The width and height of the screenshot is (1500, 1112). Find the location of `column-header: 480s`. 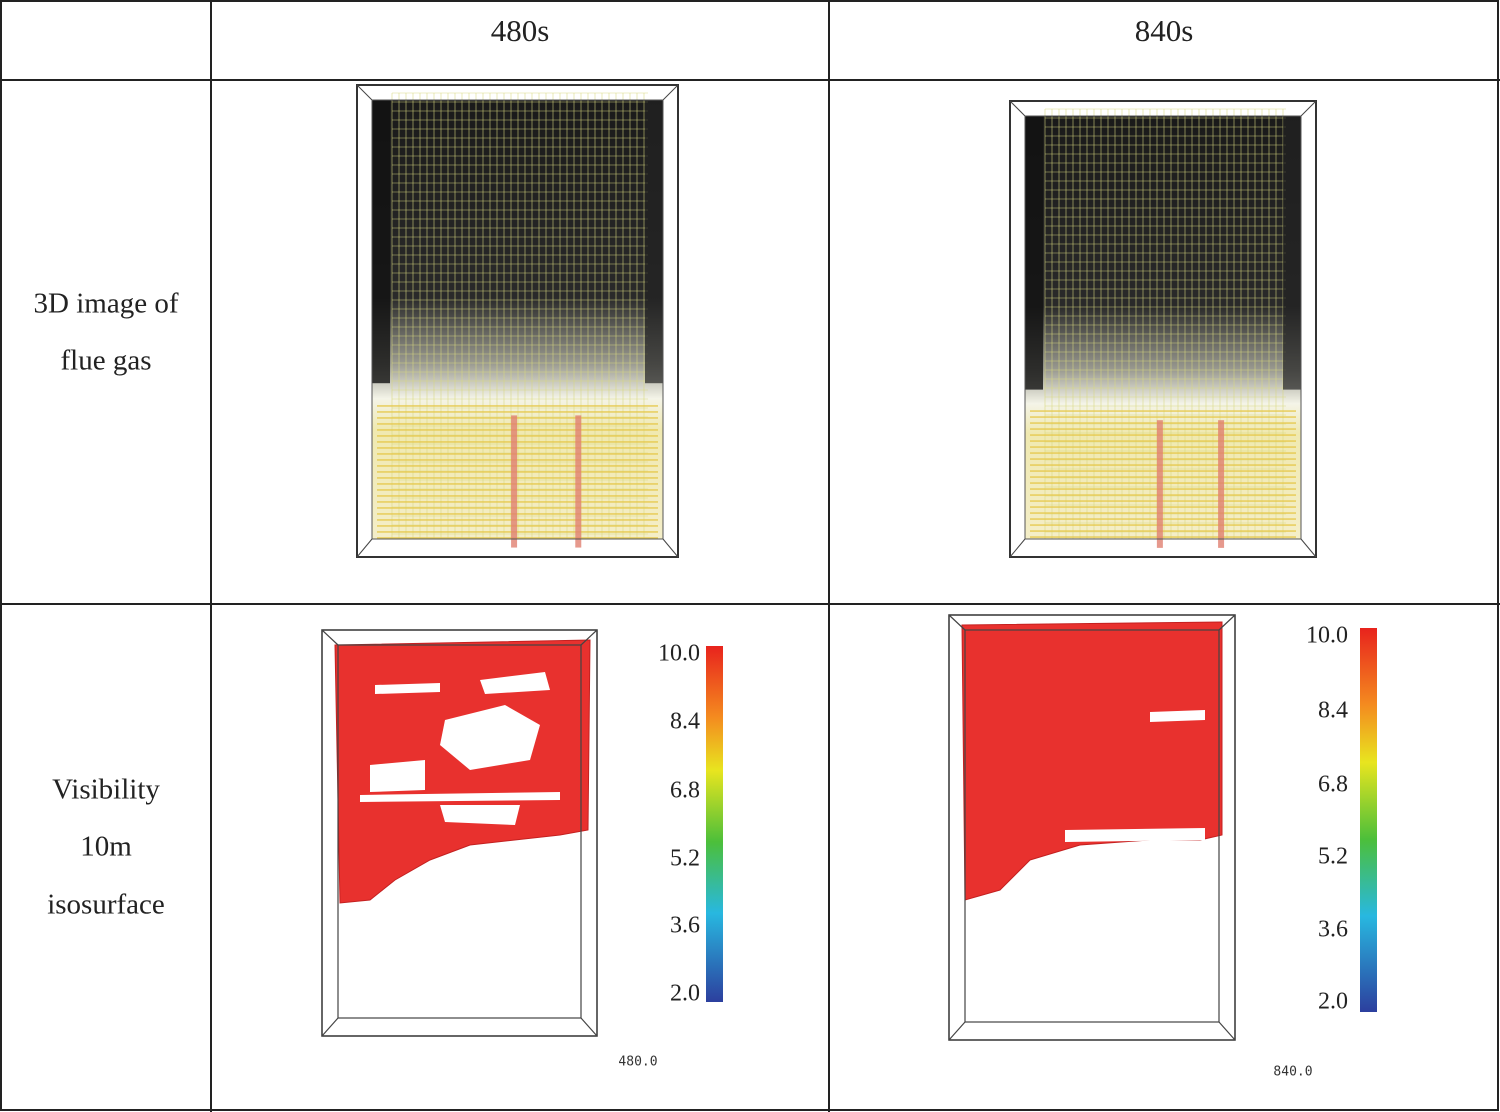

column-header: 480s is located at coordinates (520, 30).